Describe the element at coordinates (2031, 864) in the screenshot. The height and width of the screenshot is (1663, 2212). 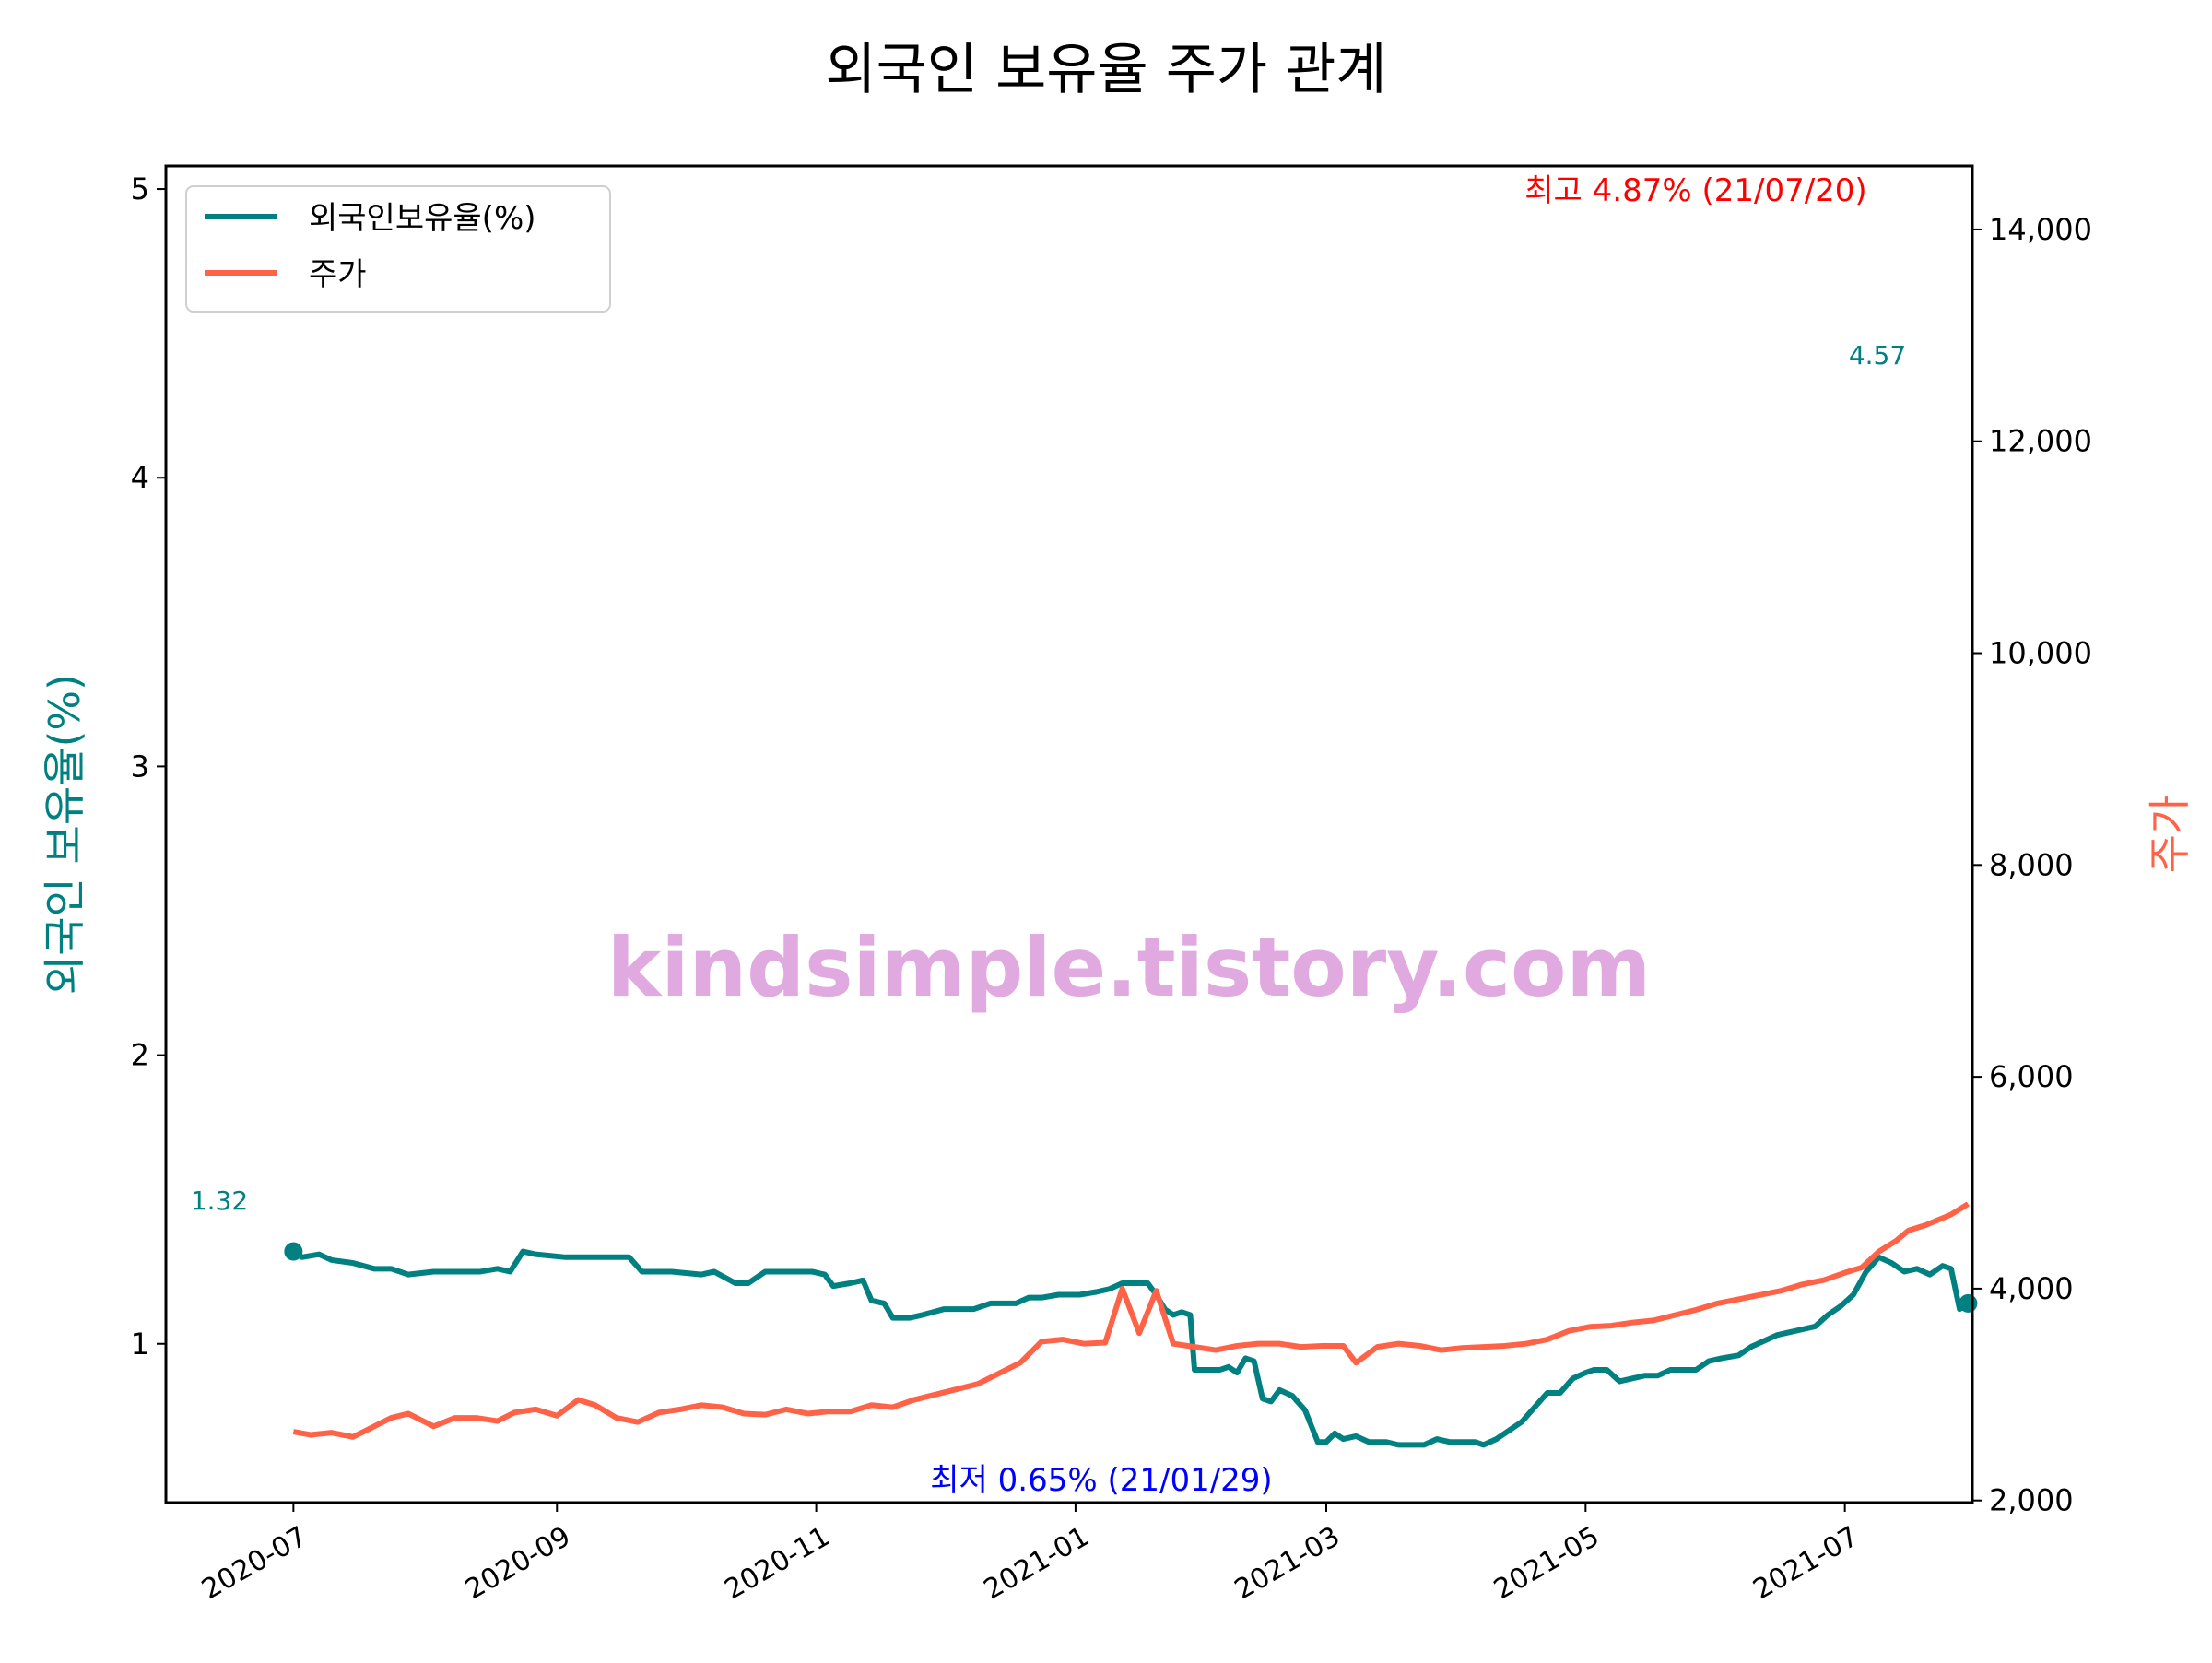
I see `y-right-tick-label: 8,000` at that location.